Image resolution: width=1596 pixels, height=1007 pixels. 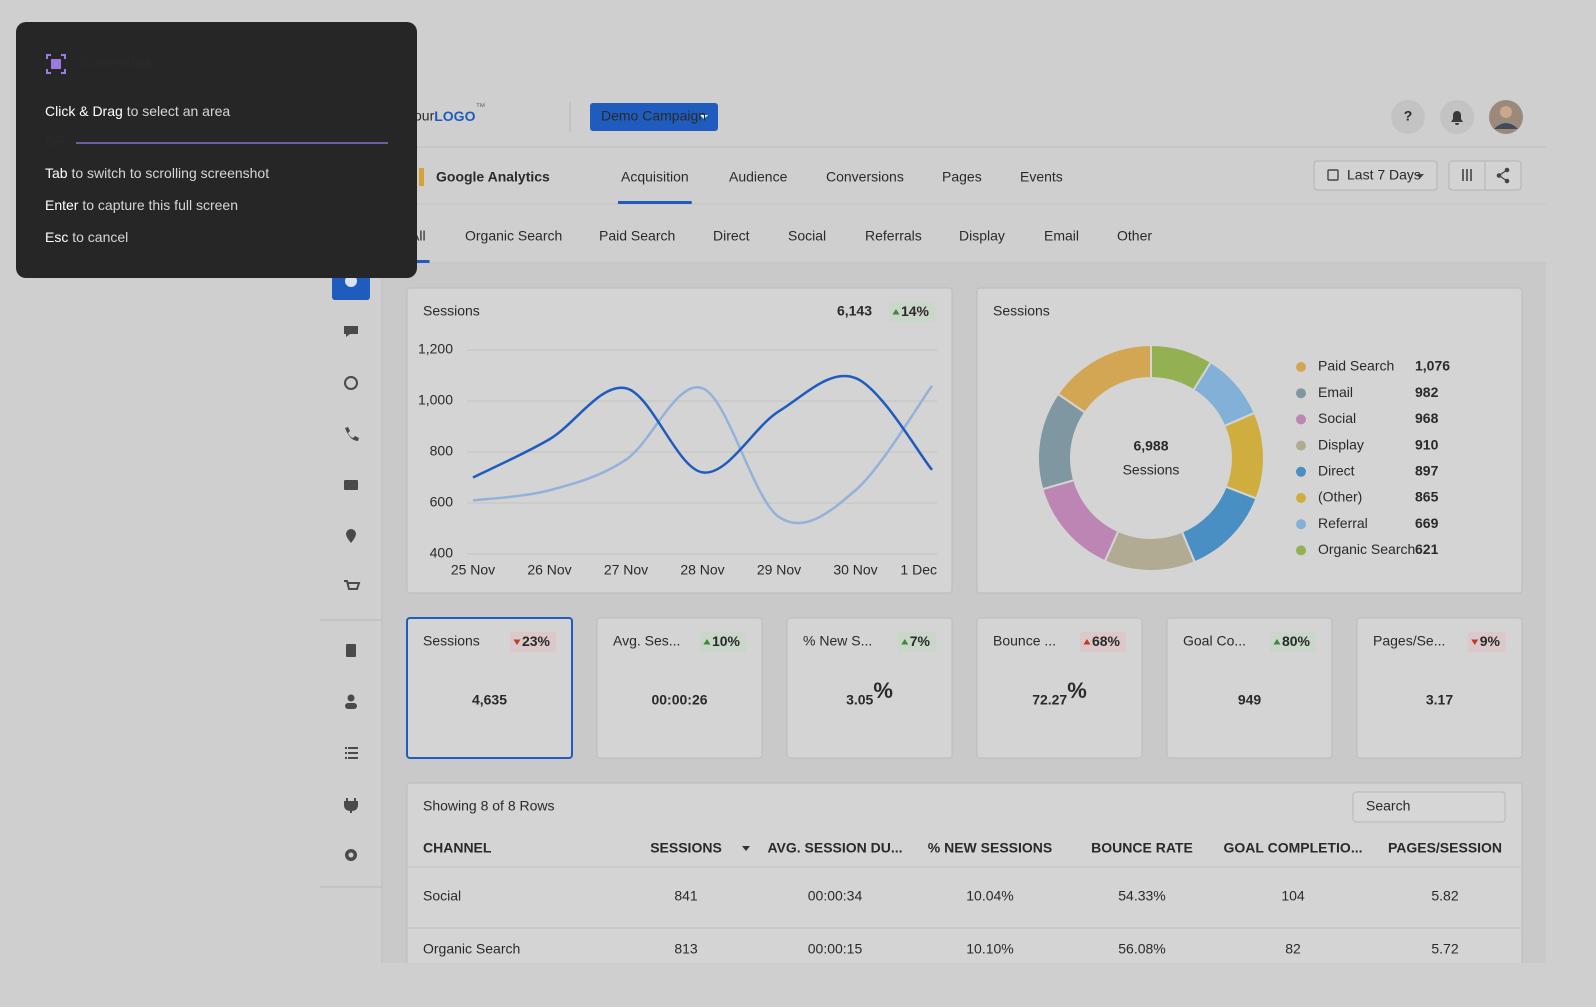 What do you see at coordinates (351, 331) in the screenshot?
I see `chat-icon` at bounding box center [351, 331].